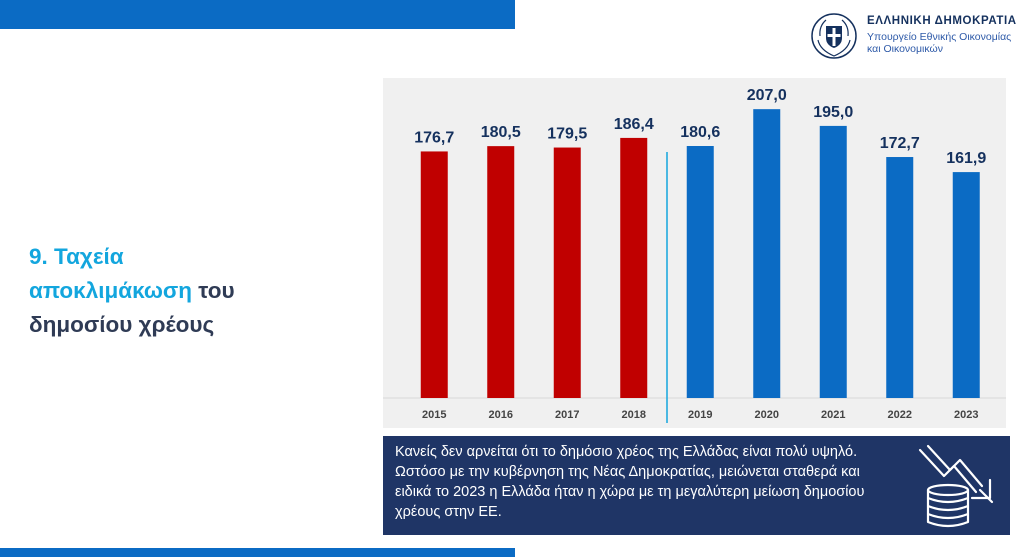 The width and height of the screenshot is (1024, 557). I want to click on data-label-2015: 176,7, so click(434, 137).